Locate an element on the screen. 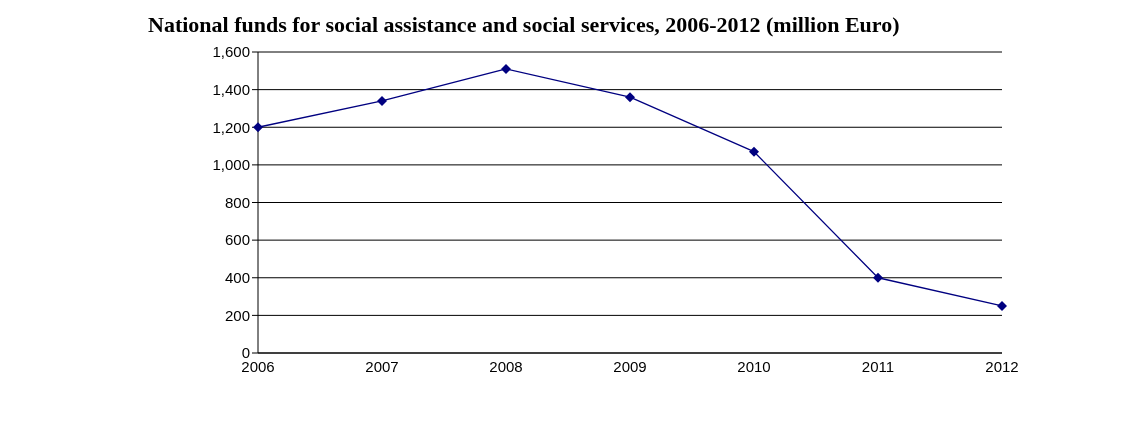 This screenshot has height=434, width=1140. chart-title: National funds for social assistance and social services, 2006-2012 (million Euro) is located at coordinates (524, 25).